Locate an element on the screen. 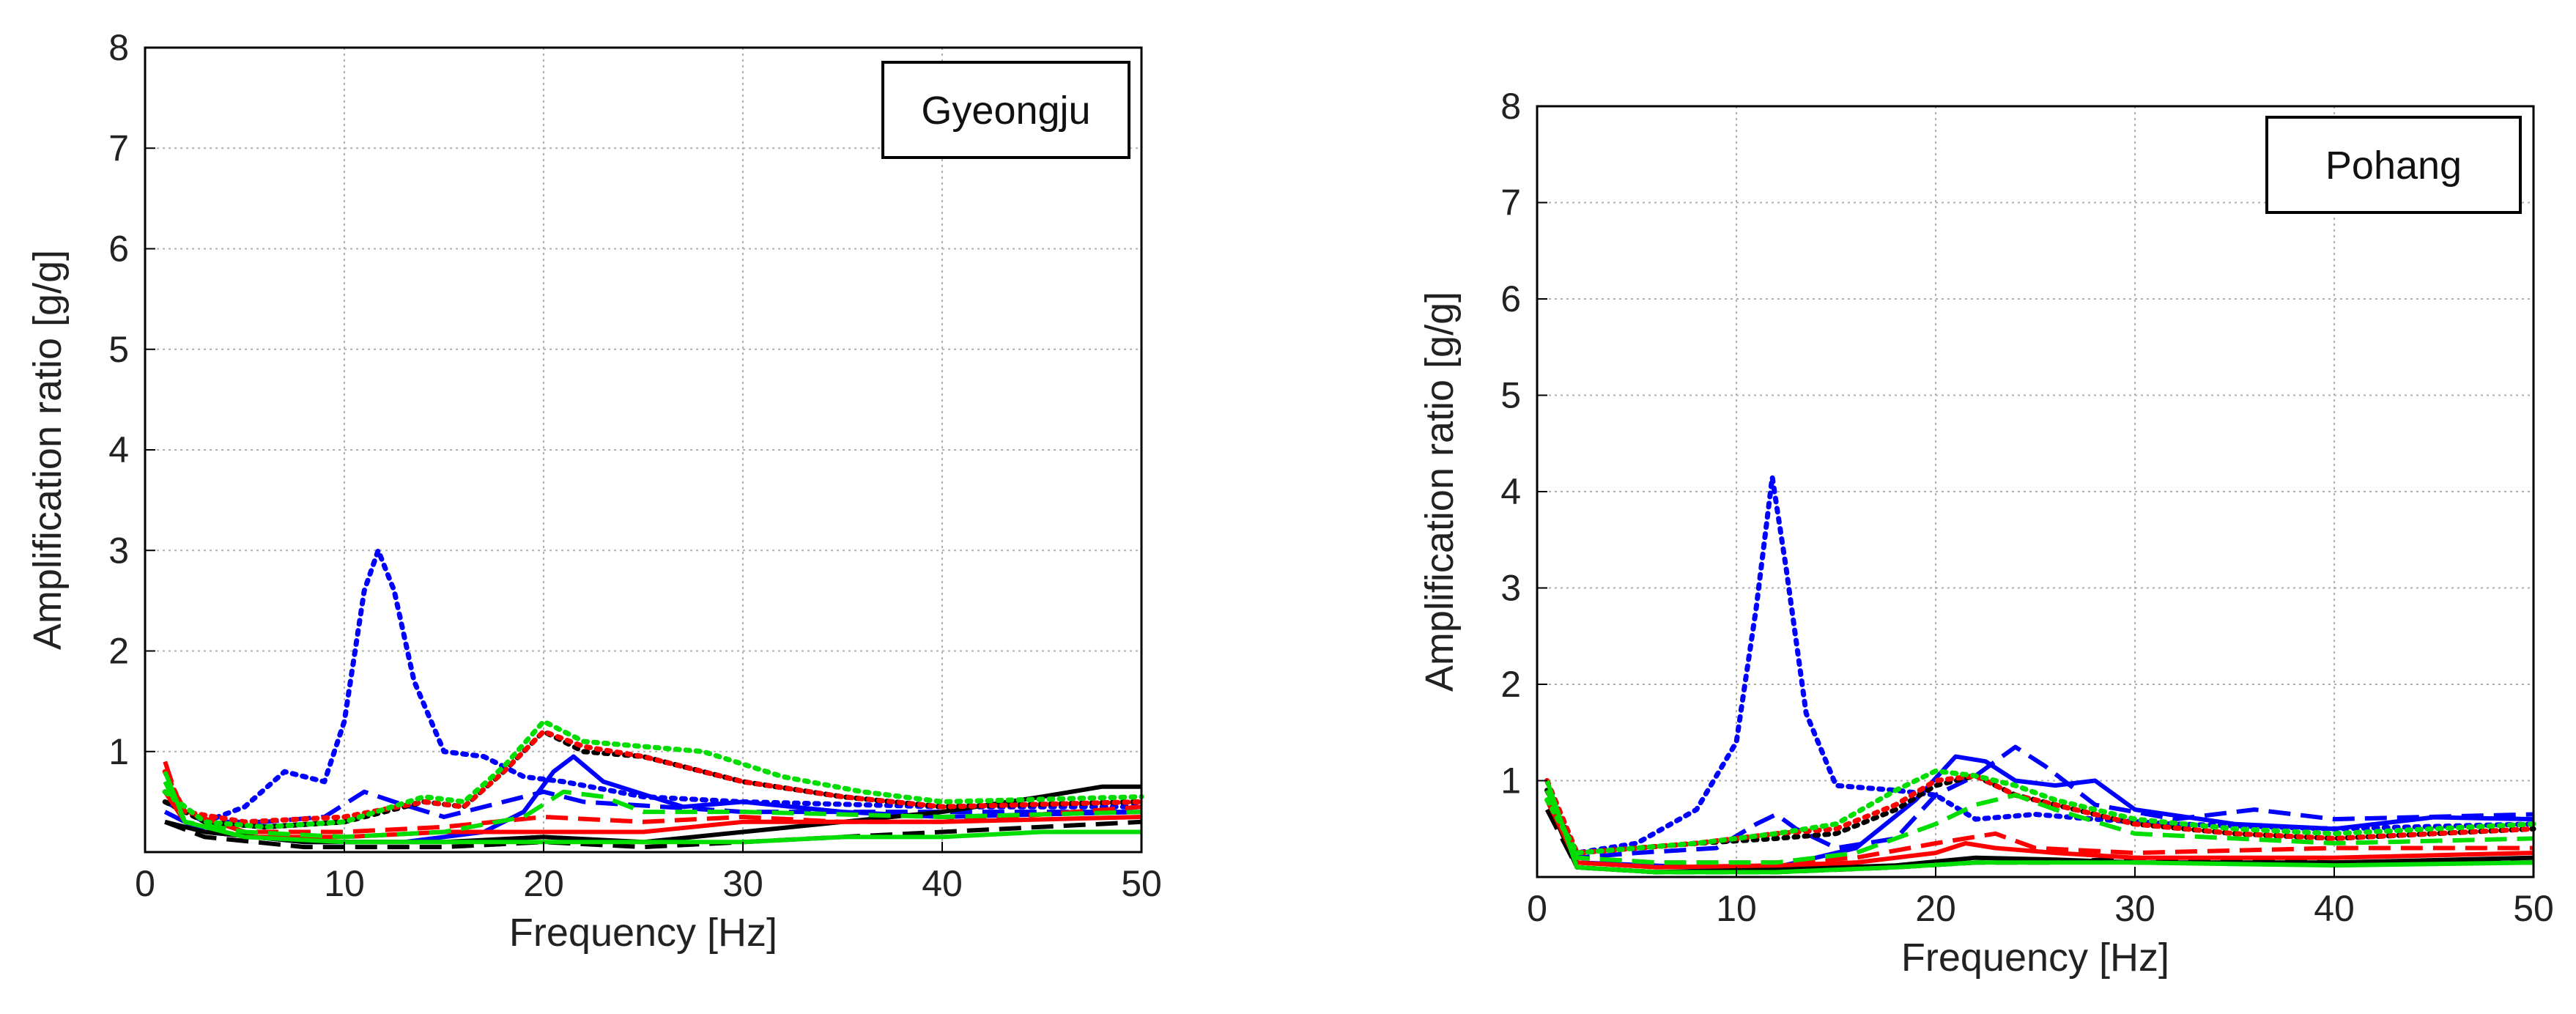 The image size is (2576, 1014). site-label-gyeongju: Gyeongju is located at coordinates (1005, 111).